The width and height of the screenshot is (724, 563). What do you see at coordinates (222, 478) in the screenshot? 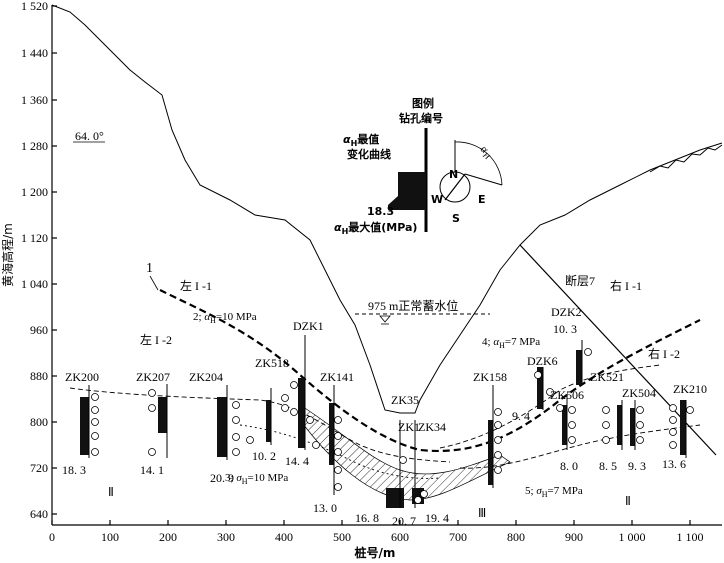
I see `borehole-value: 20. 9` at bounding box center [222, 478].